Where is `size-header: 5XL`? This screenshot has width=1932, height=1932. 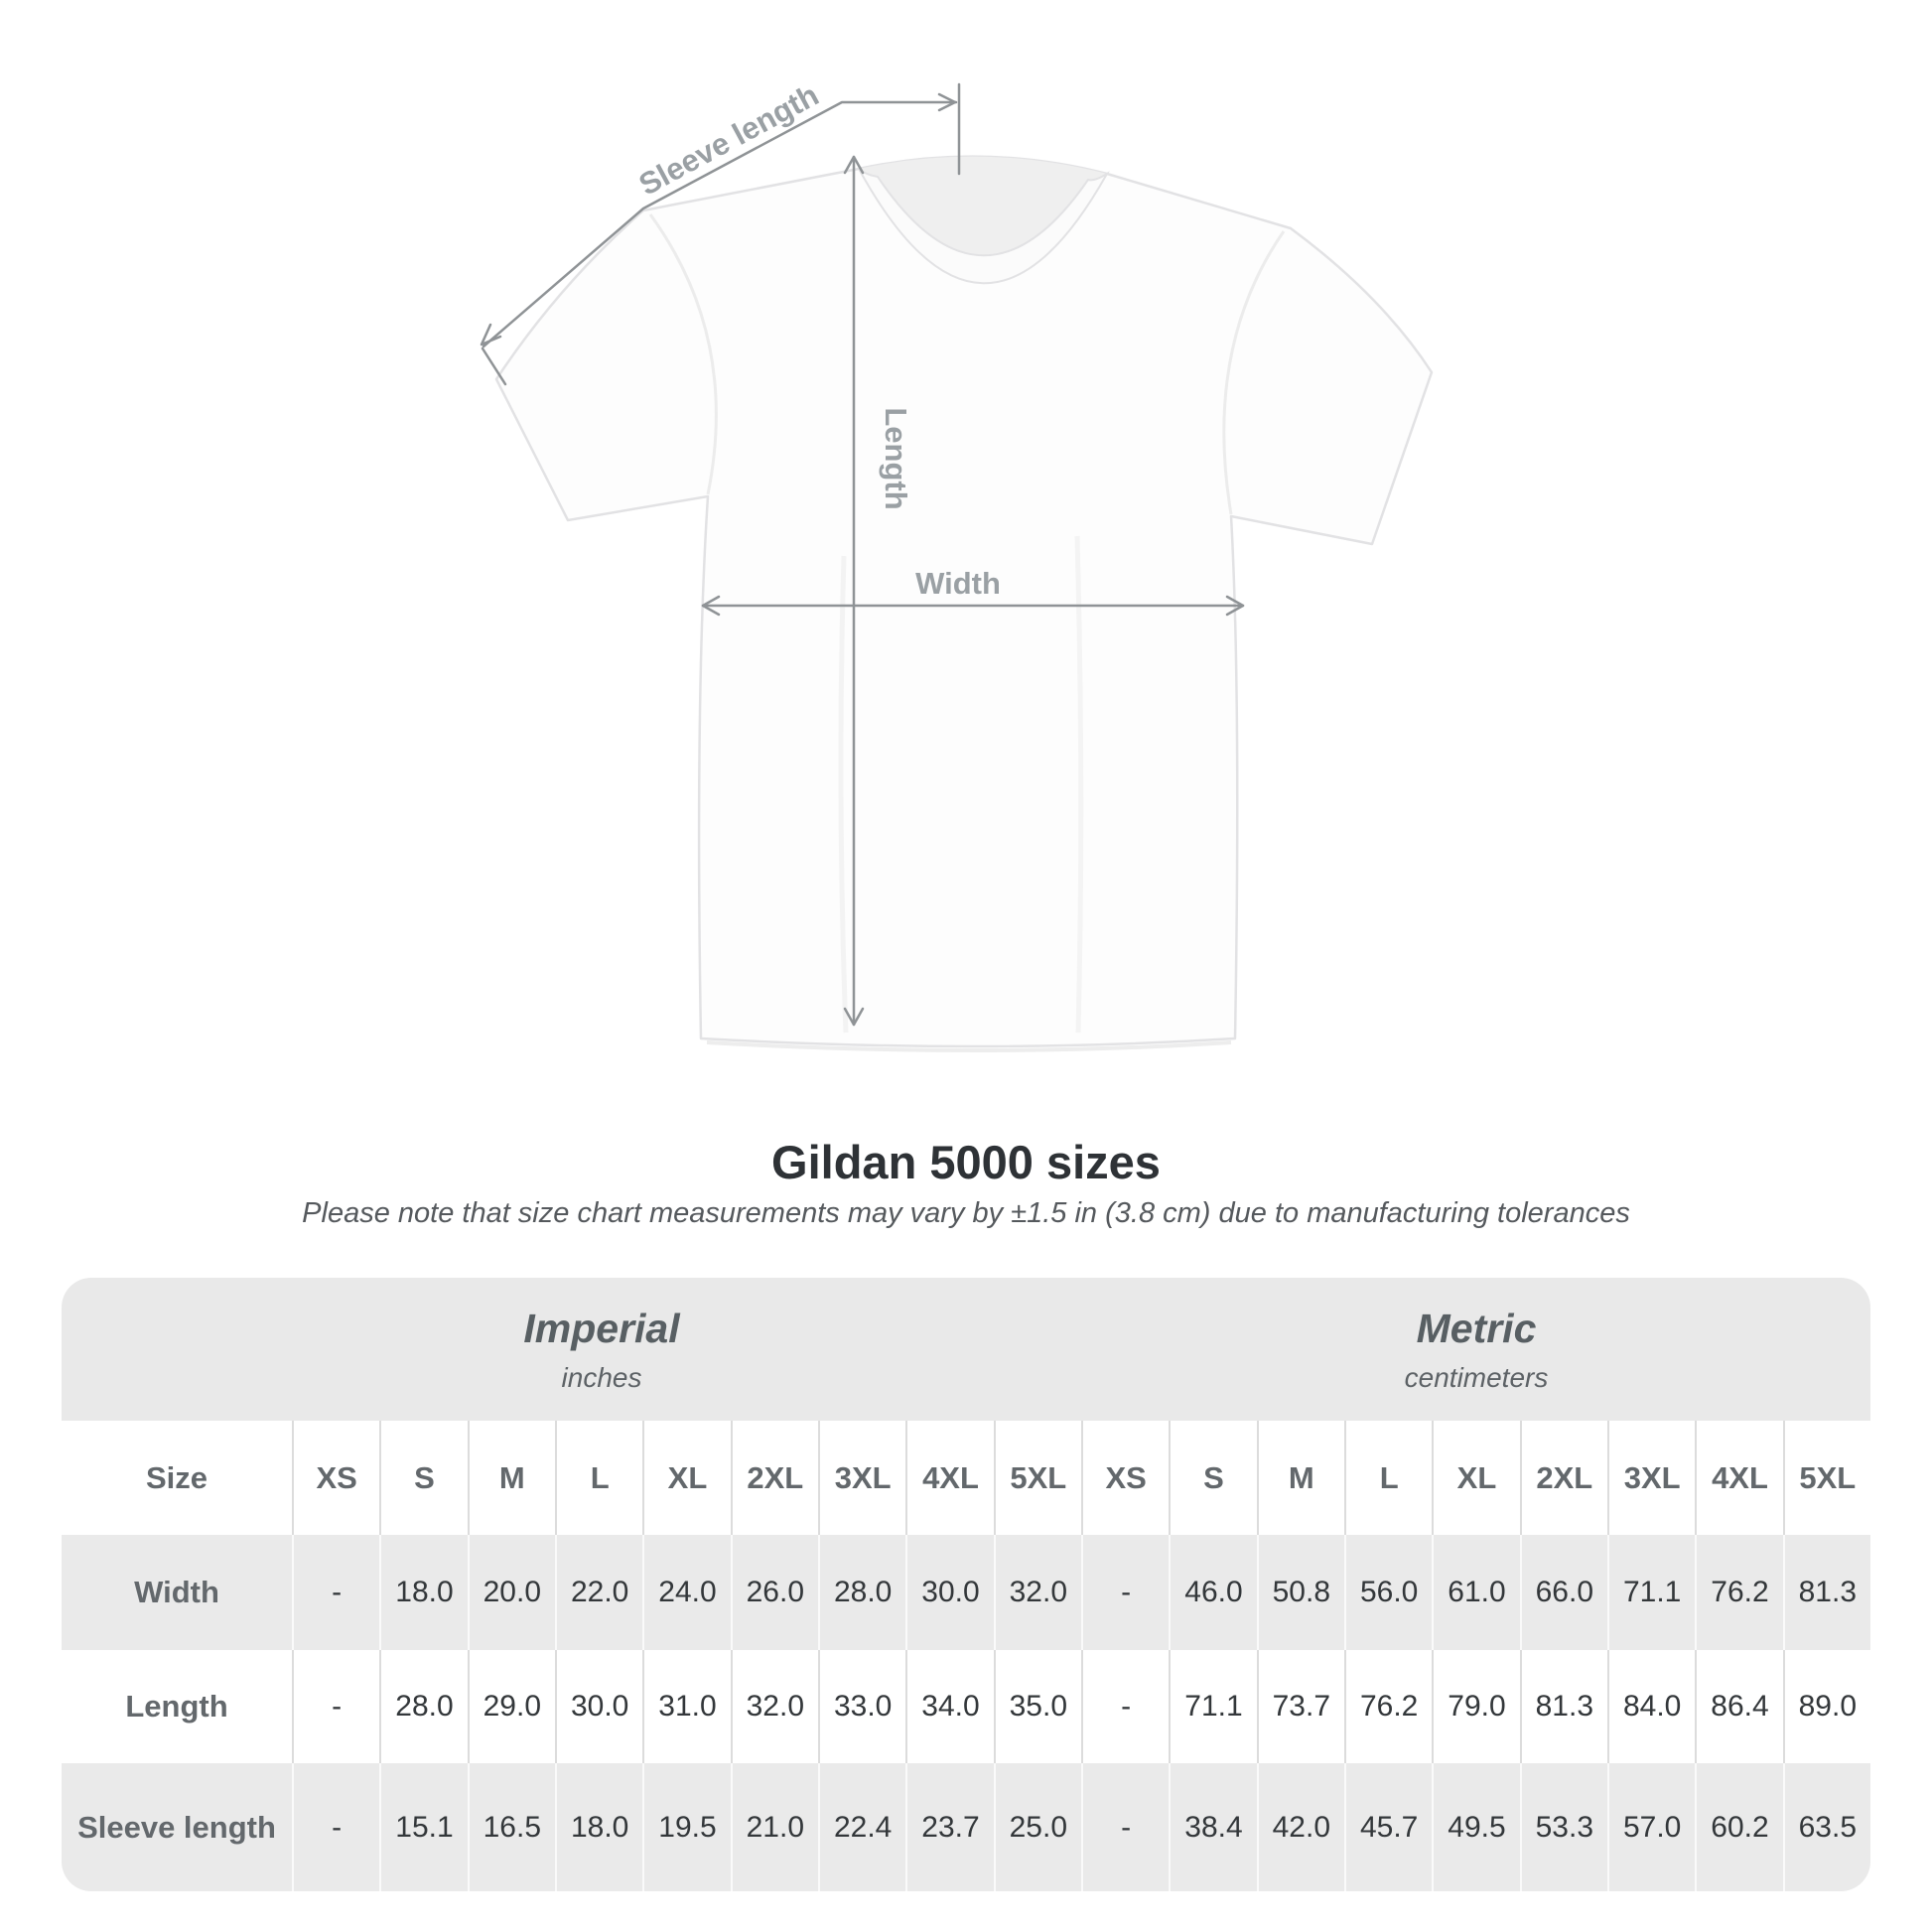 size-header: 5XL is located at coordinates (1037, 1478).